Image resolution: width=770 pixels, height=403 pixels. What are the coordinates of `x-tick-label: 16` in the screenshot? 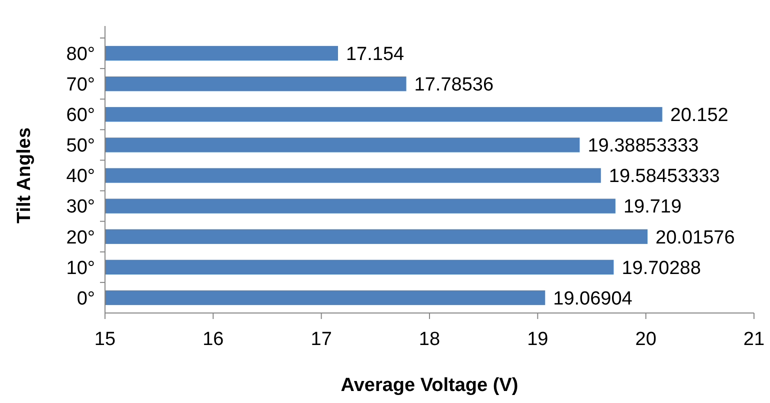 It's located at (213, 339).